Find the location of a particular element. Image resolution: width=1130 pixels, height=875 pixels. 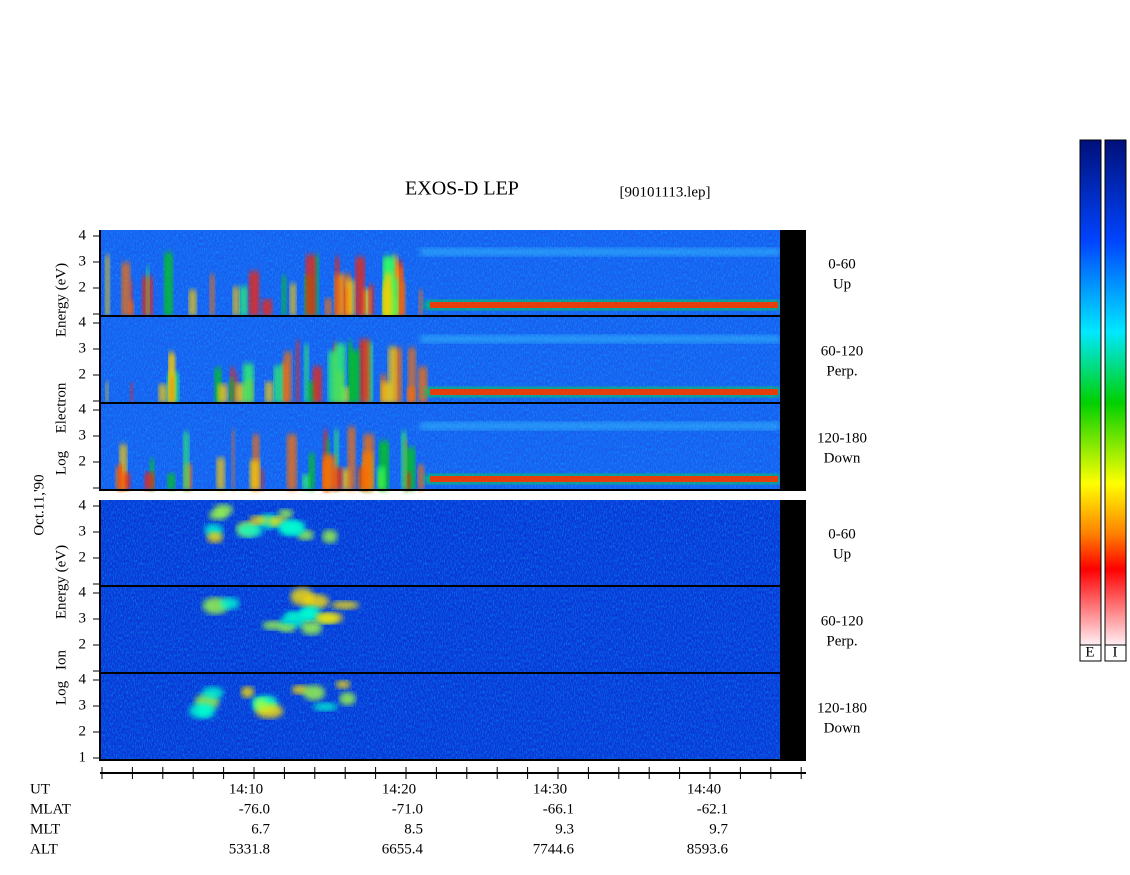

direction: Up is located at coordinates (842, 554).